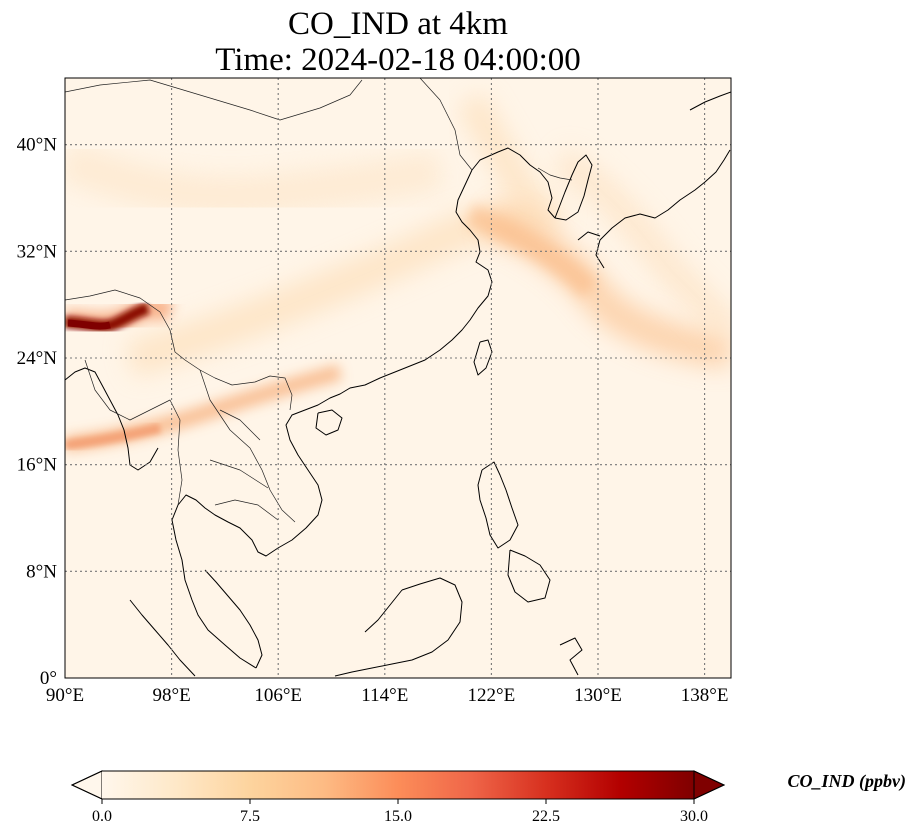 Image resolution: width=915 pixels, height=836 pixels. What do you see at coordinates (37, 251) in the screenshot?
I see `y-tick-label-32: 32°N` at bounding box center [37, 251].